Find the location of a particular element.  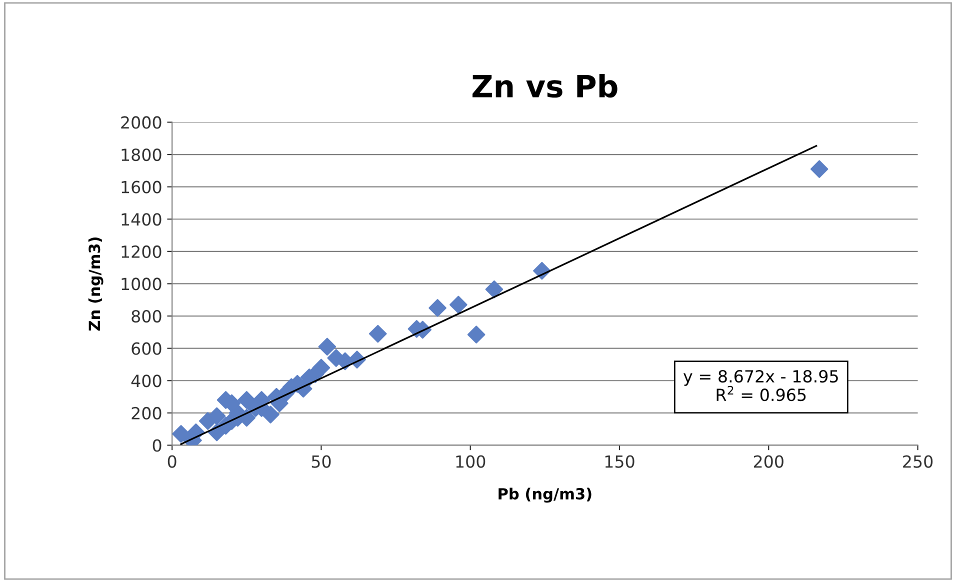

y-tick-label: 1000 is located at coordinates (142, 284).